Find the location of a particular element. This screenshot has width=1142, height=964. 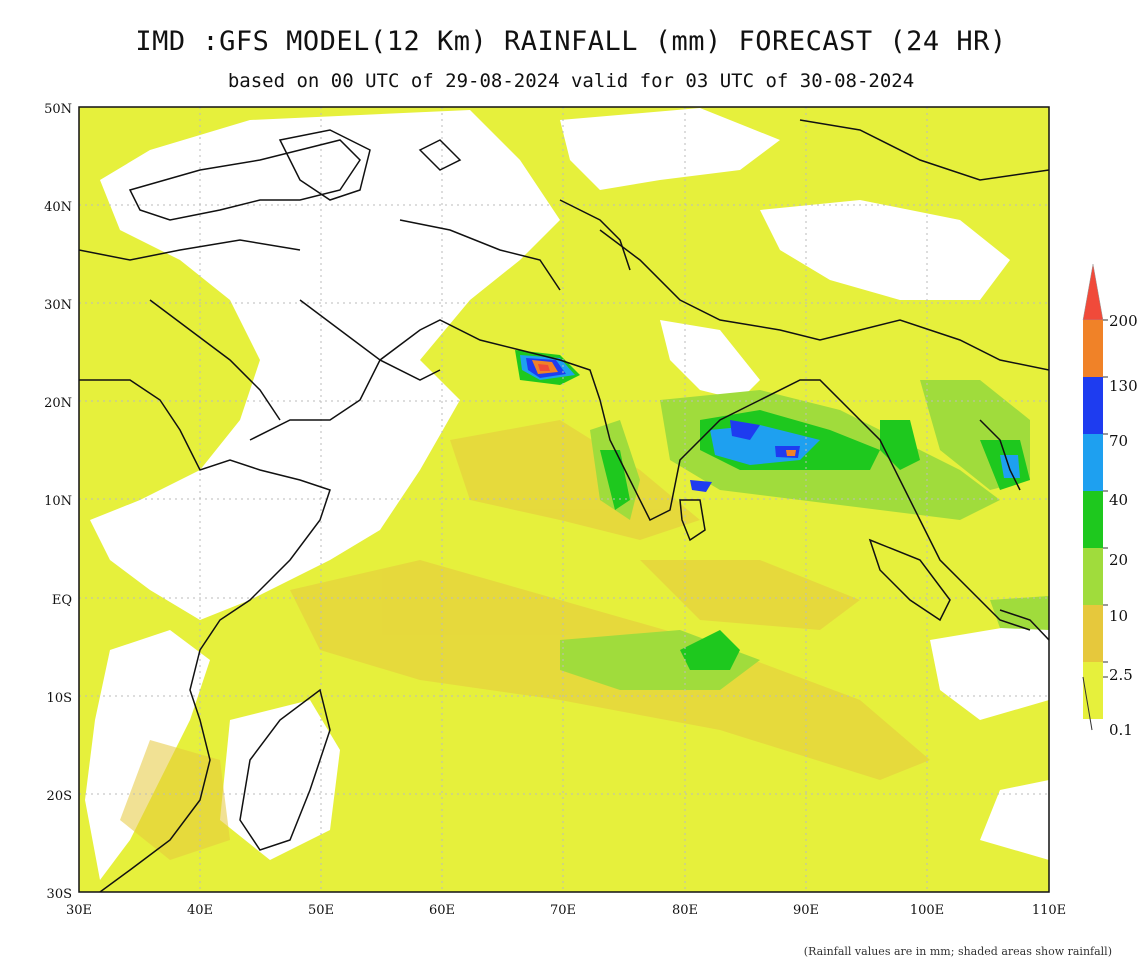

lon-tick: 70E is located at coordinates (563, 910).